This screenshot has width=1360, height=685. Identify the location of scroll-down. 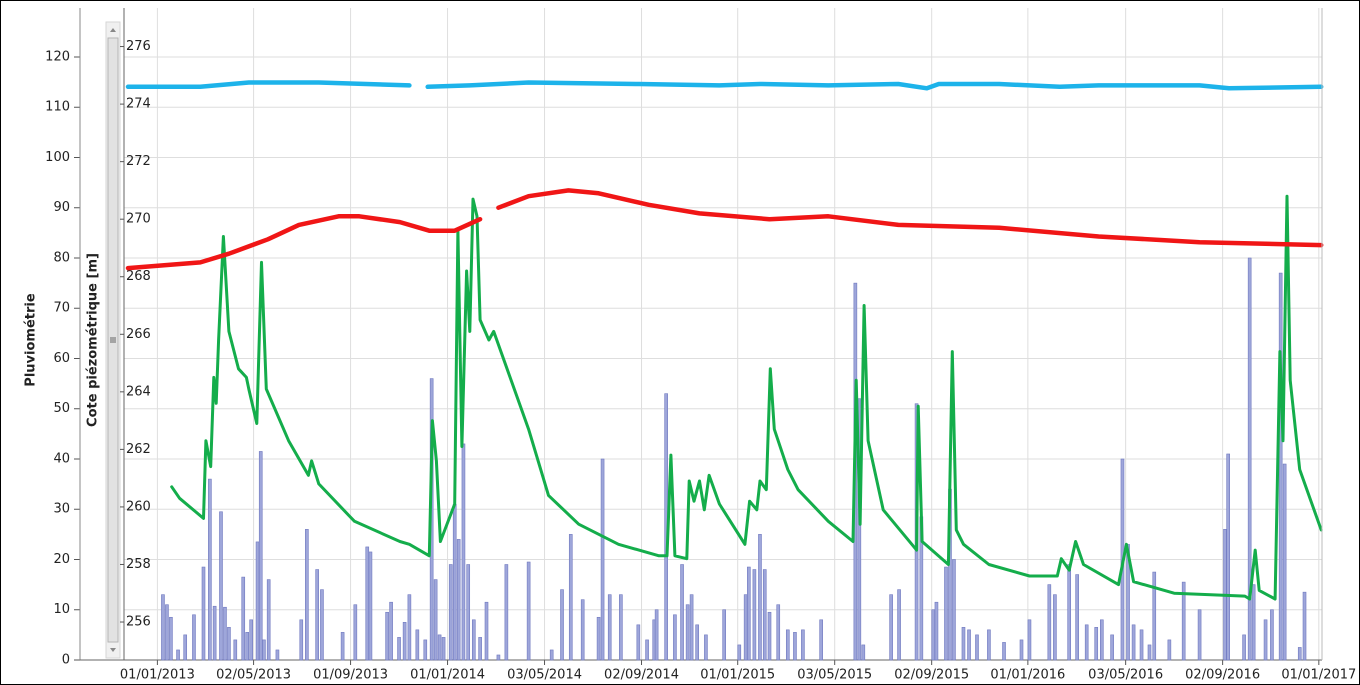
(113, 650).